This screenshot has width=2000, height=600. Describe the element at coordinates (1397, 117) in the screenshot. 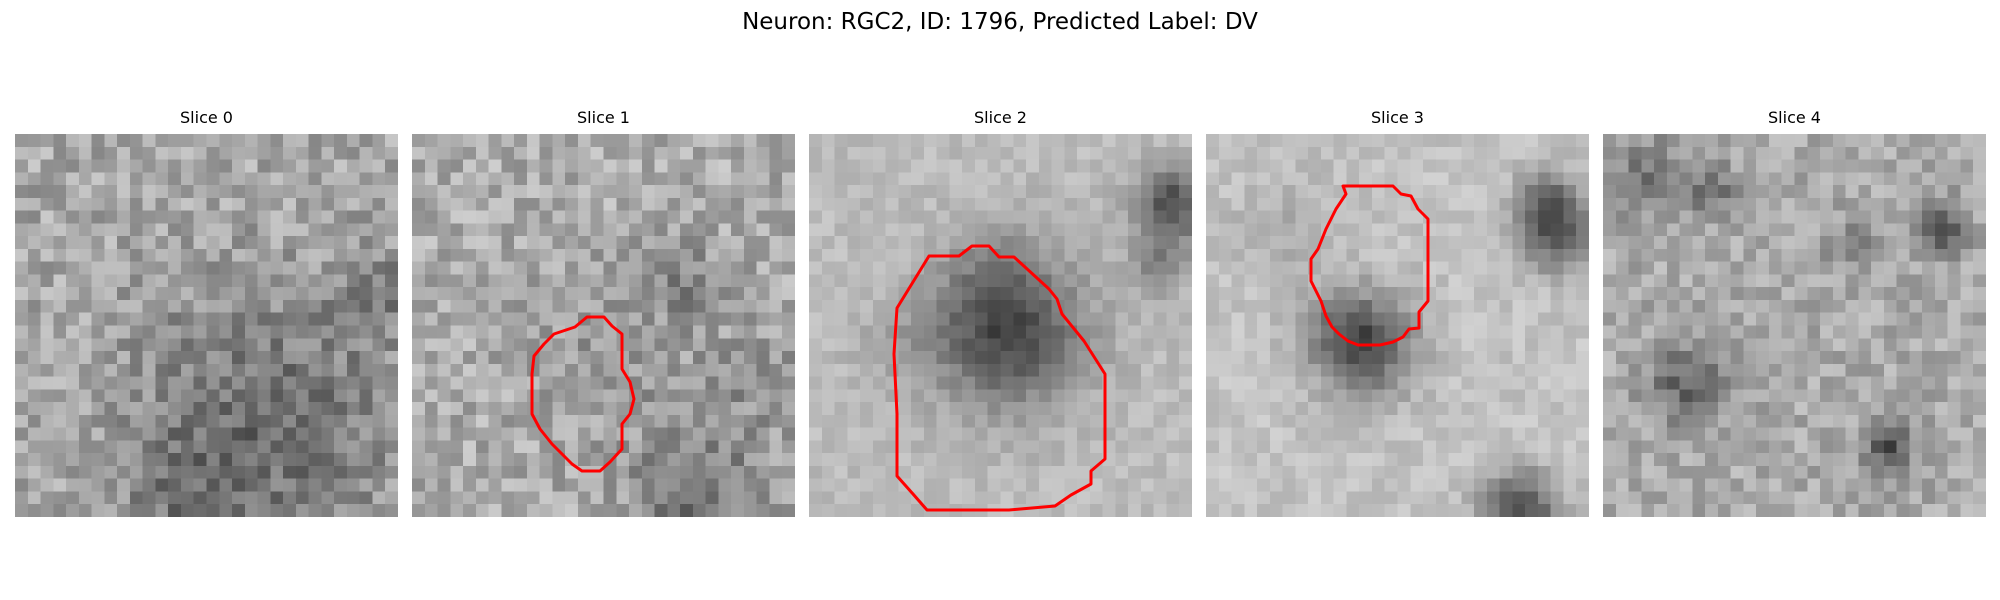

I see `slice-title-3: Slice 3` at that location.